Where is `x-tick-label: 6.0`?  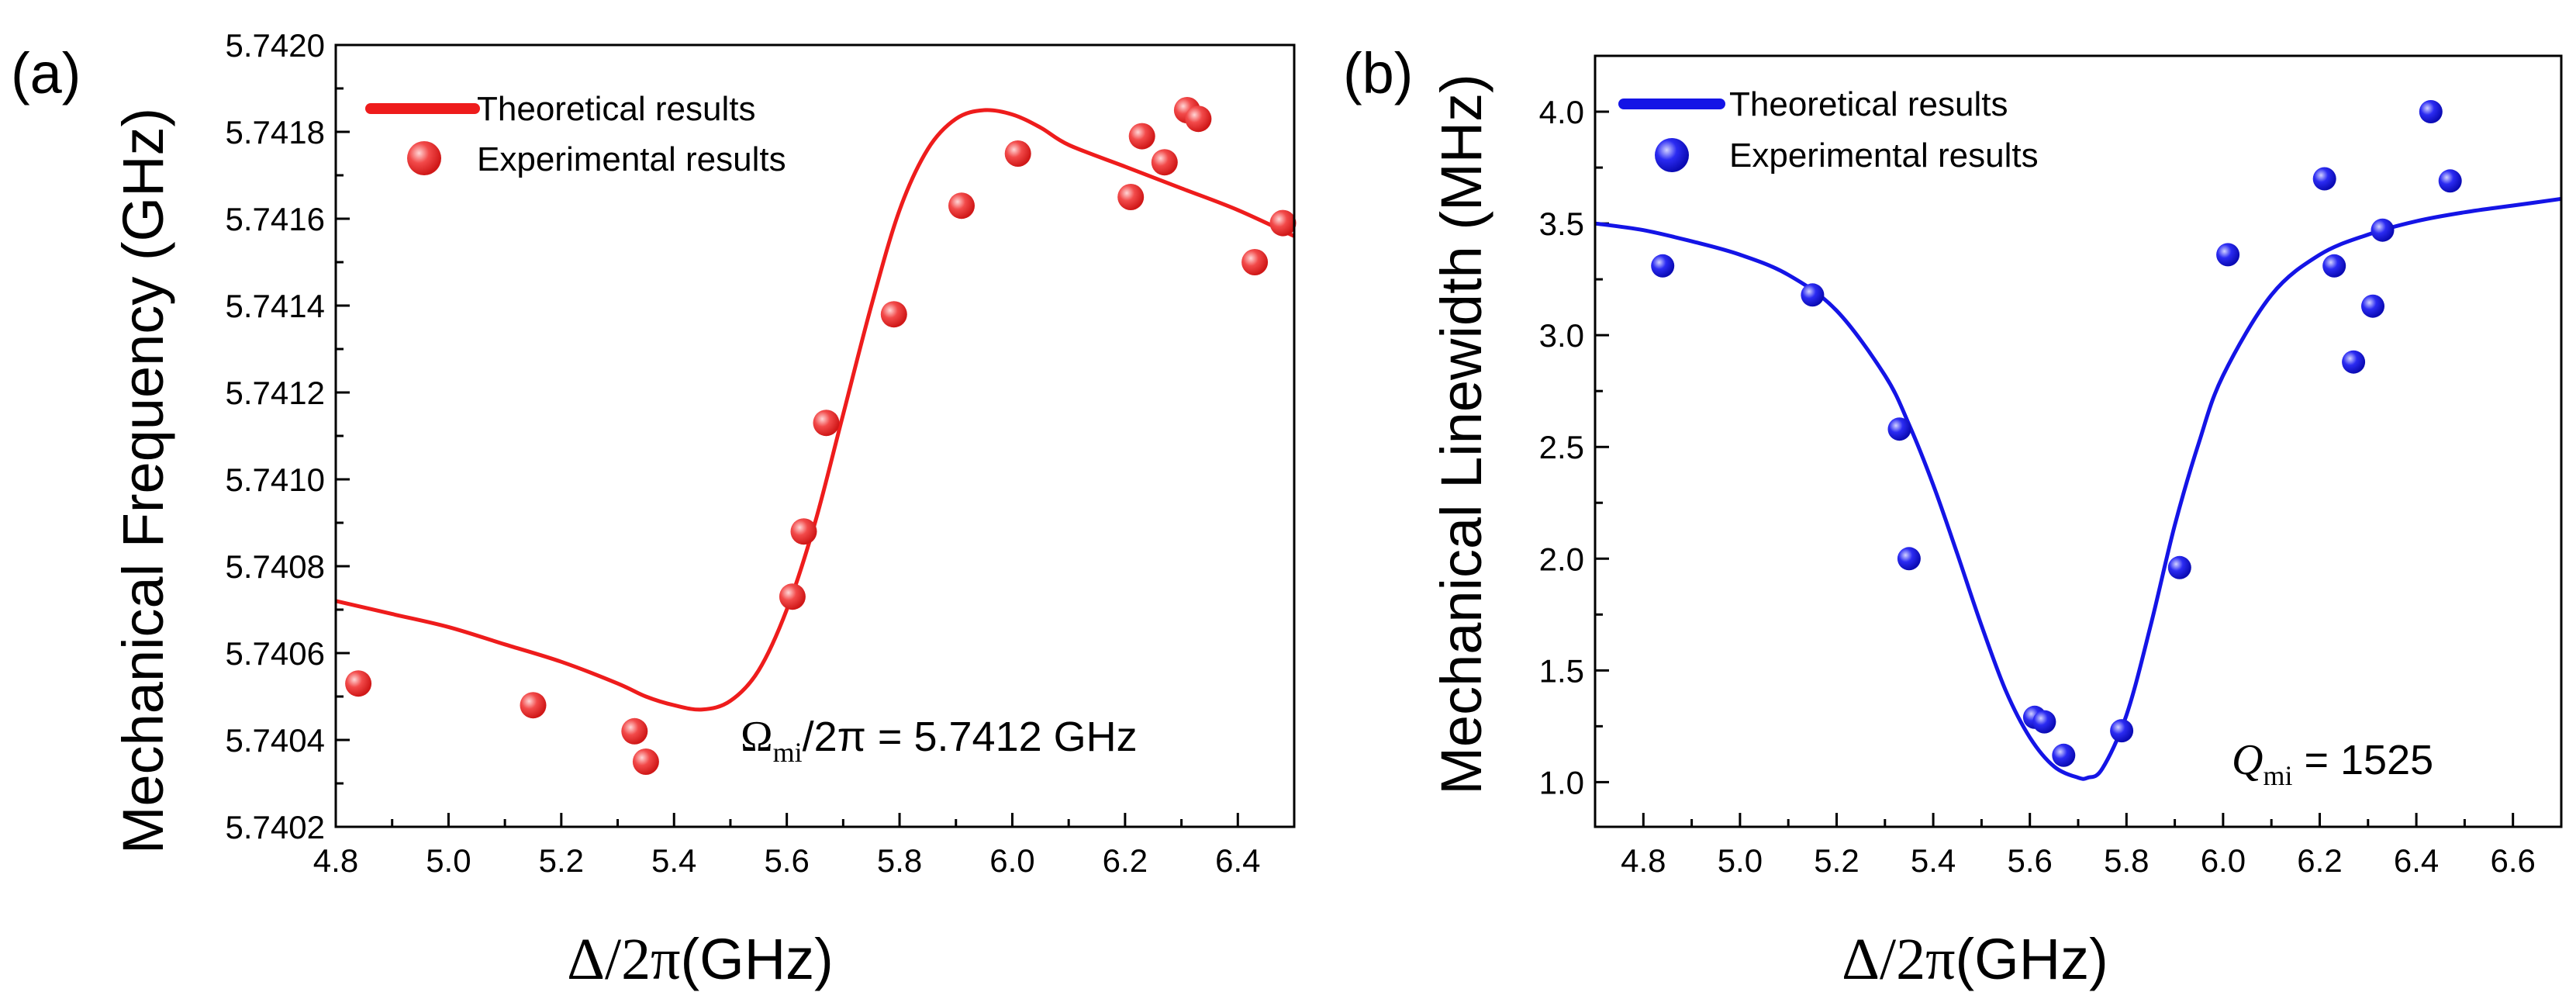
x-tick-label: 6.0 is located at coordinates (1012, 860).